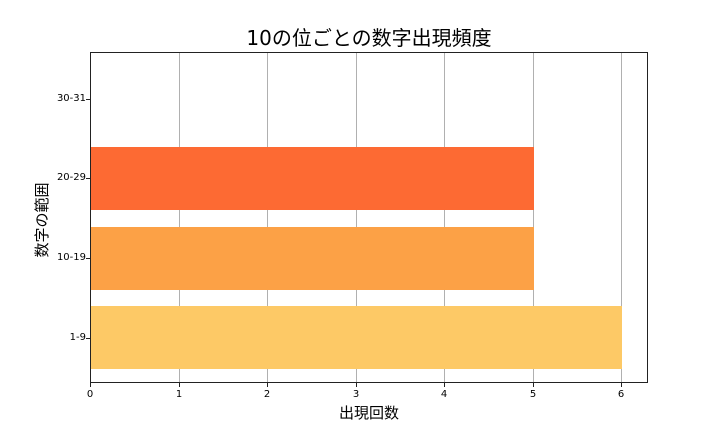 The image size is (720, 432). Describe the element at coordinates (533, 394) in the screenshot. I see `xtick-label: 5` at that location.